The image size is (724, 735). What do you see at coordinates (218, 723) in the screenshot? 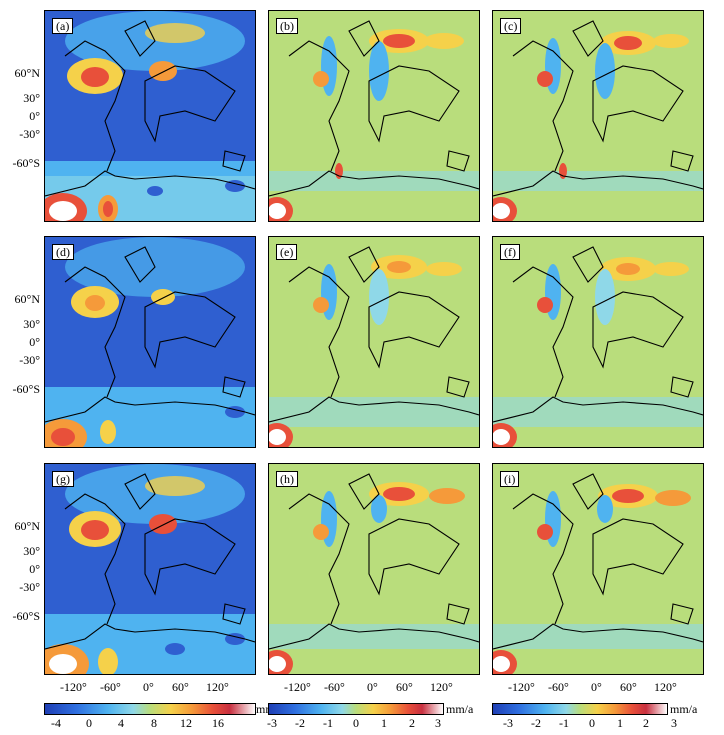
I see `colorbar-tick: 16` at bounding box center [218, 723].